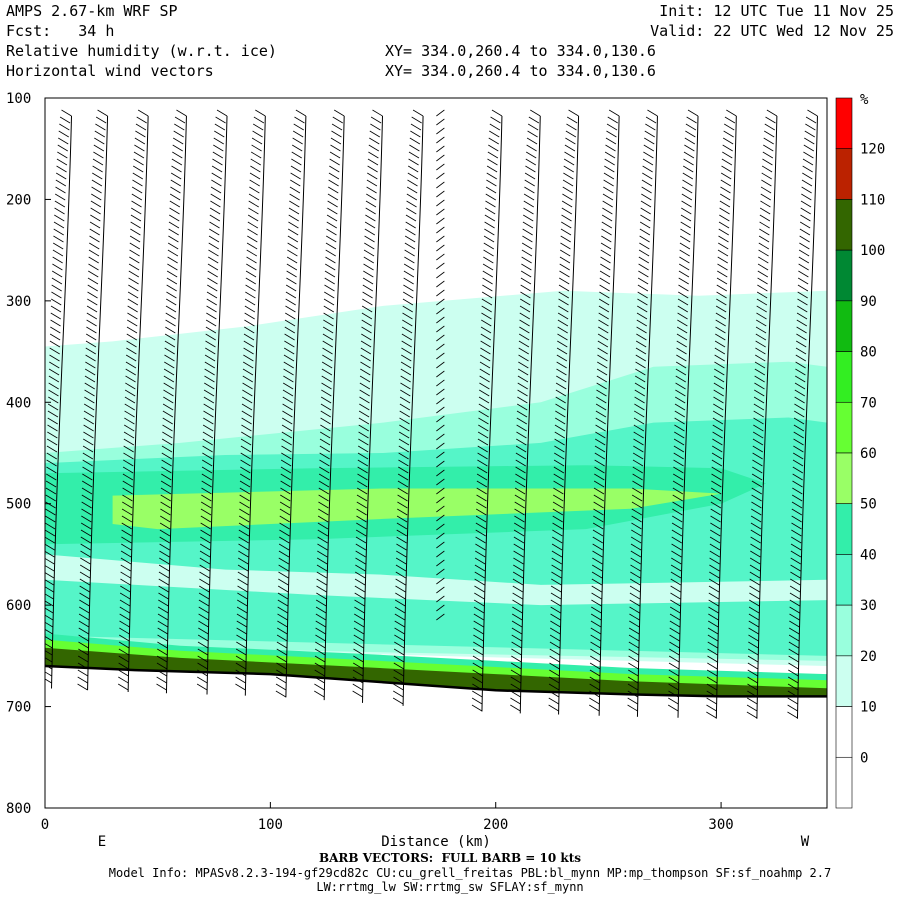 The width and height of the screenshot is (900, 900). I want to click on colorbar-tick-label: 0, so click(864, 758).